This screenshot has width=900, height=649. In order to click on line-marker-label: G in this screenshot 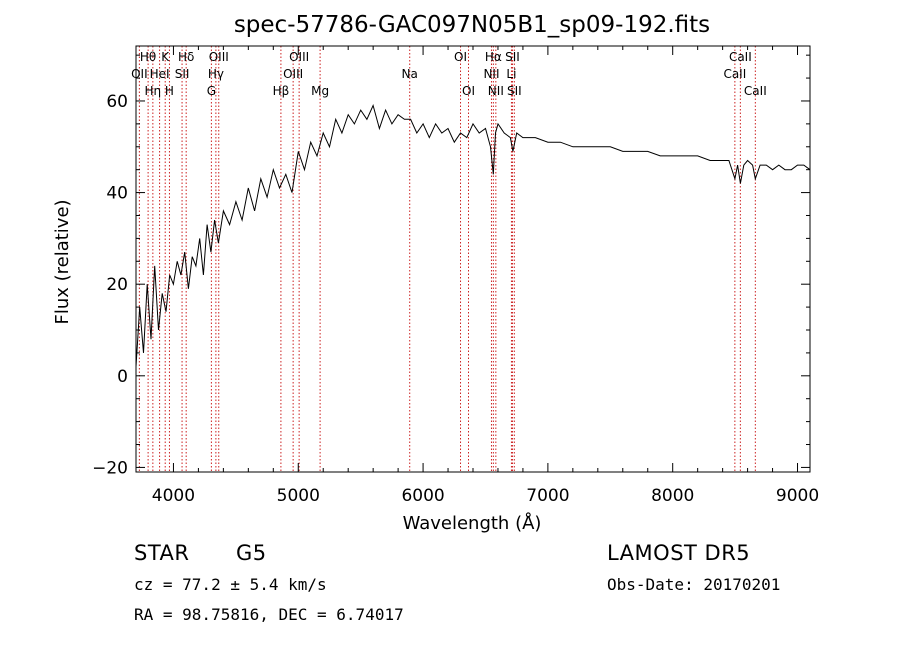, I will do `click(211, 91)`.